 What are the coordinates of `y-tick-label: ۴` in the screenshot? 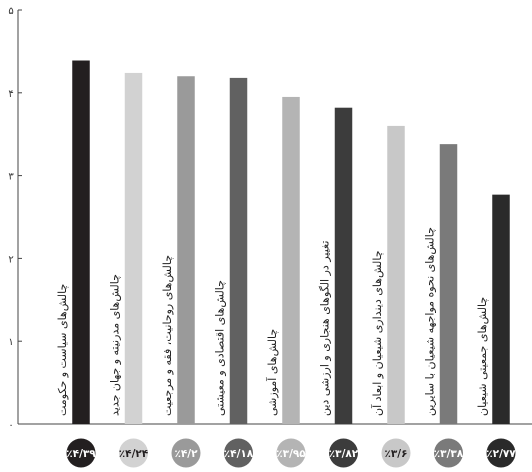 It's located at (10, 94).